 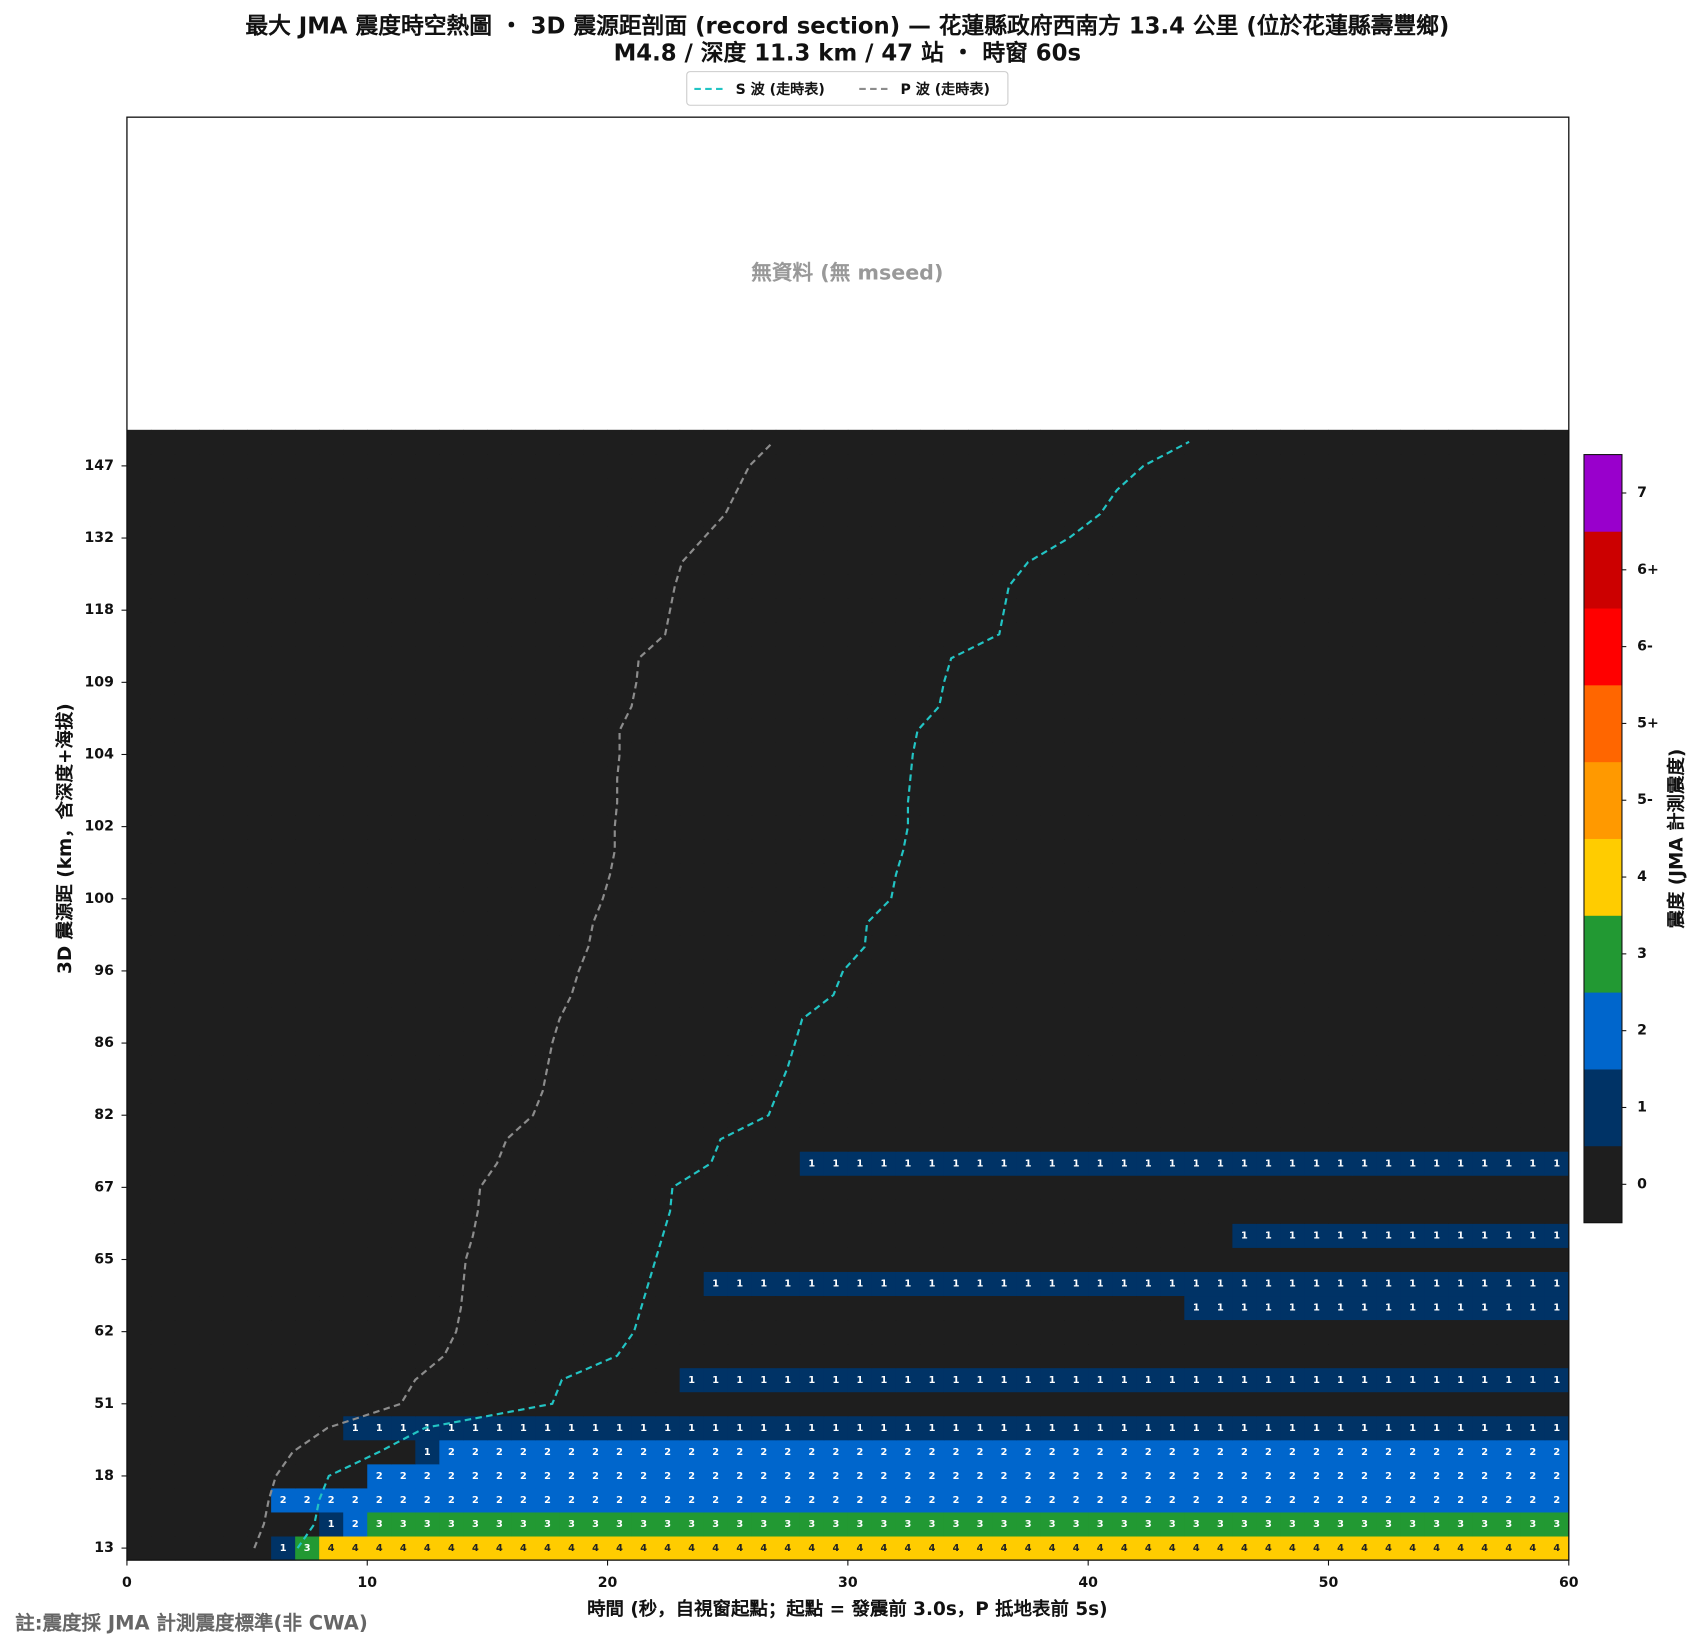 I want to click on colorbar-tick-label: 1, so click(x=1642, y=1107).